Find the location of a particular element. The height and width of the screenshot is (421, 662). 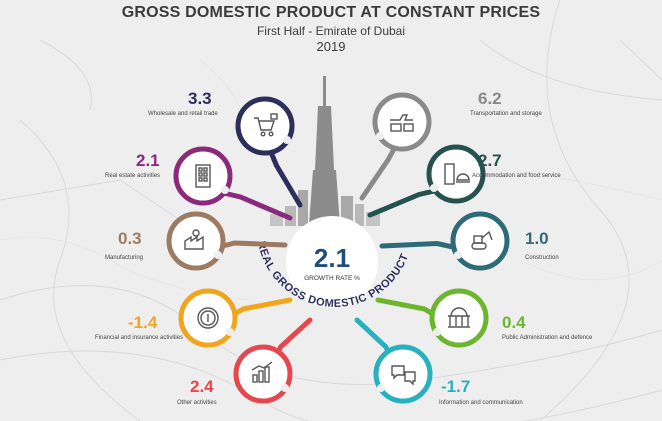

sector-information is located at coordinates (393, 360).